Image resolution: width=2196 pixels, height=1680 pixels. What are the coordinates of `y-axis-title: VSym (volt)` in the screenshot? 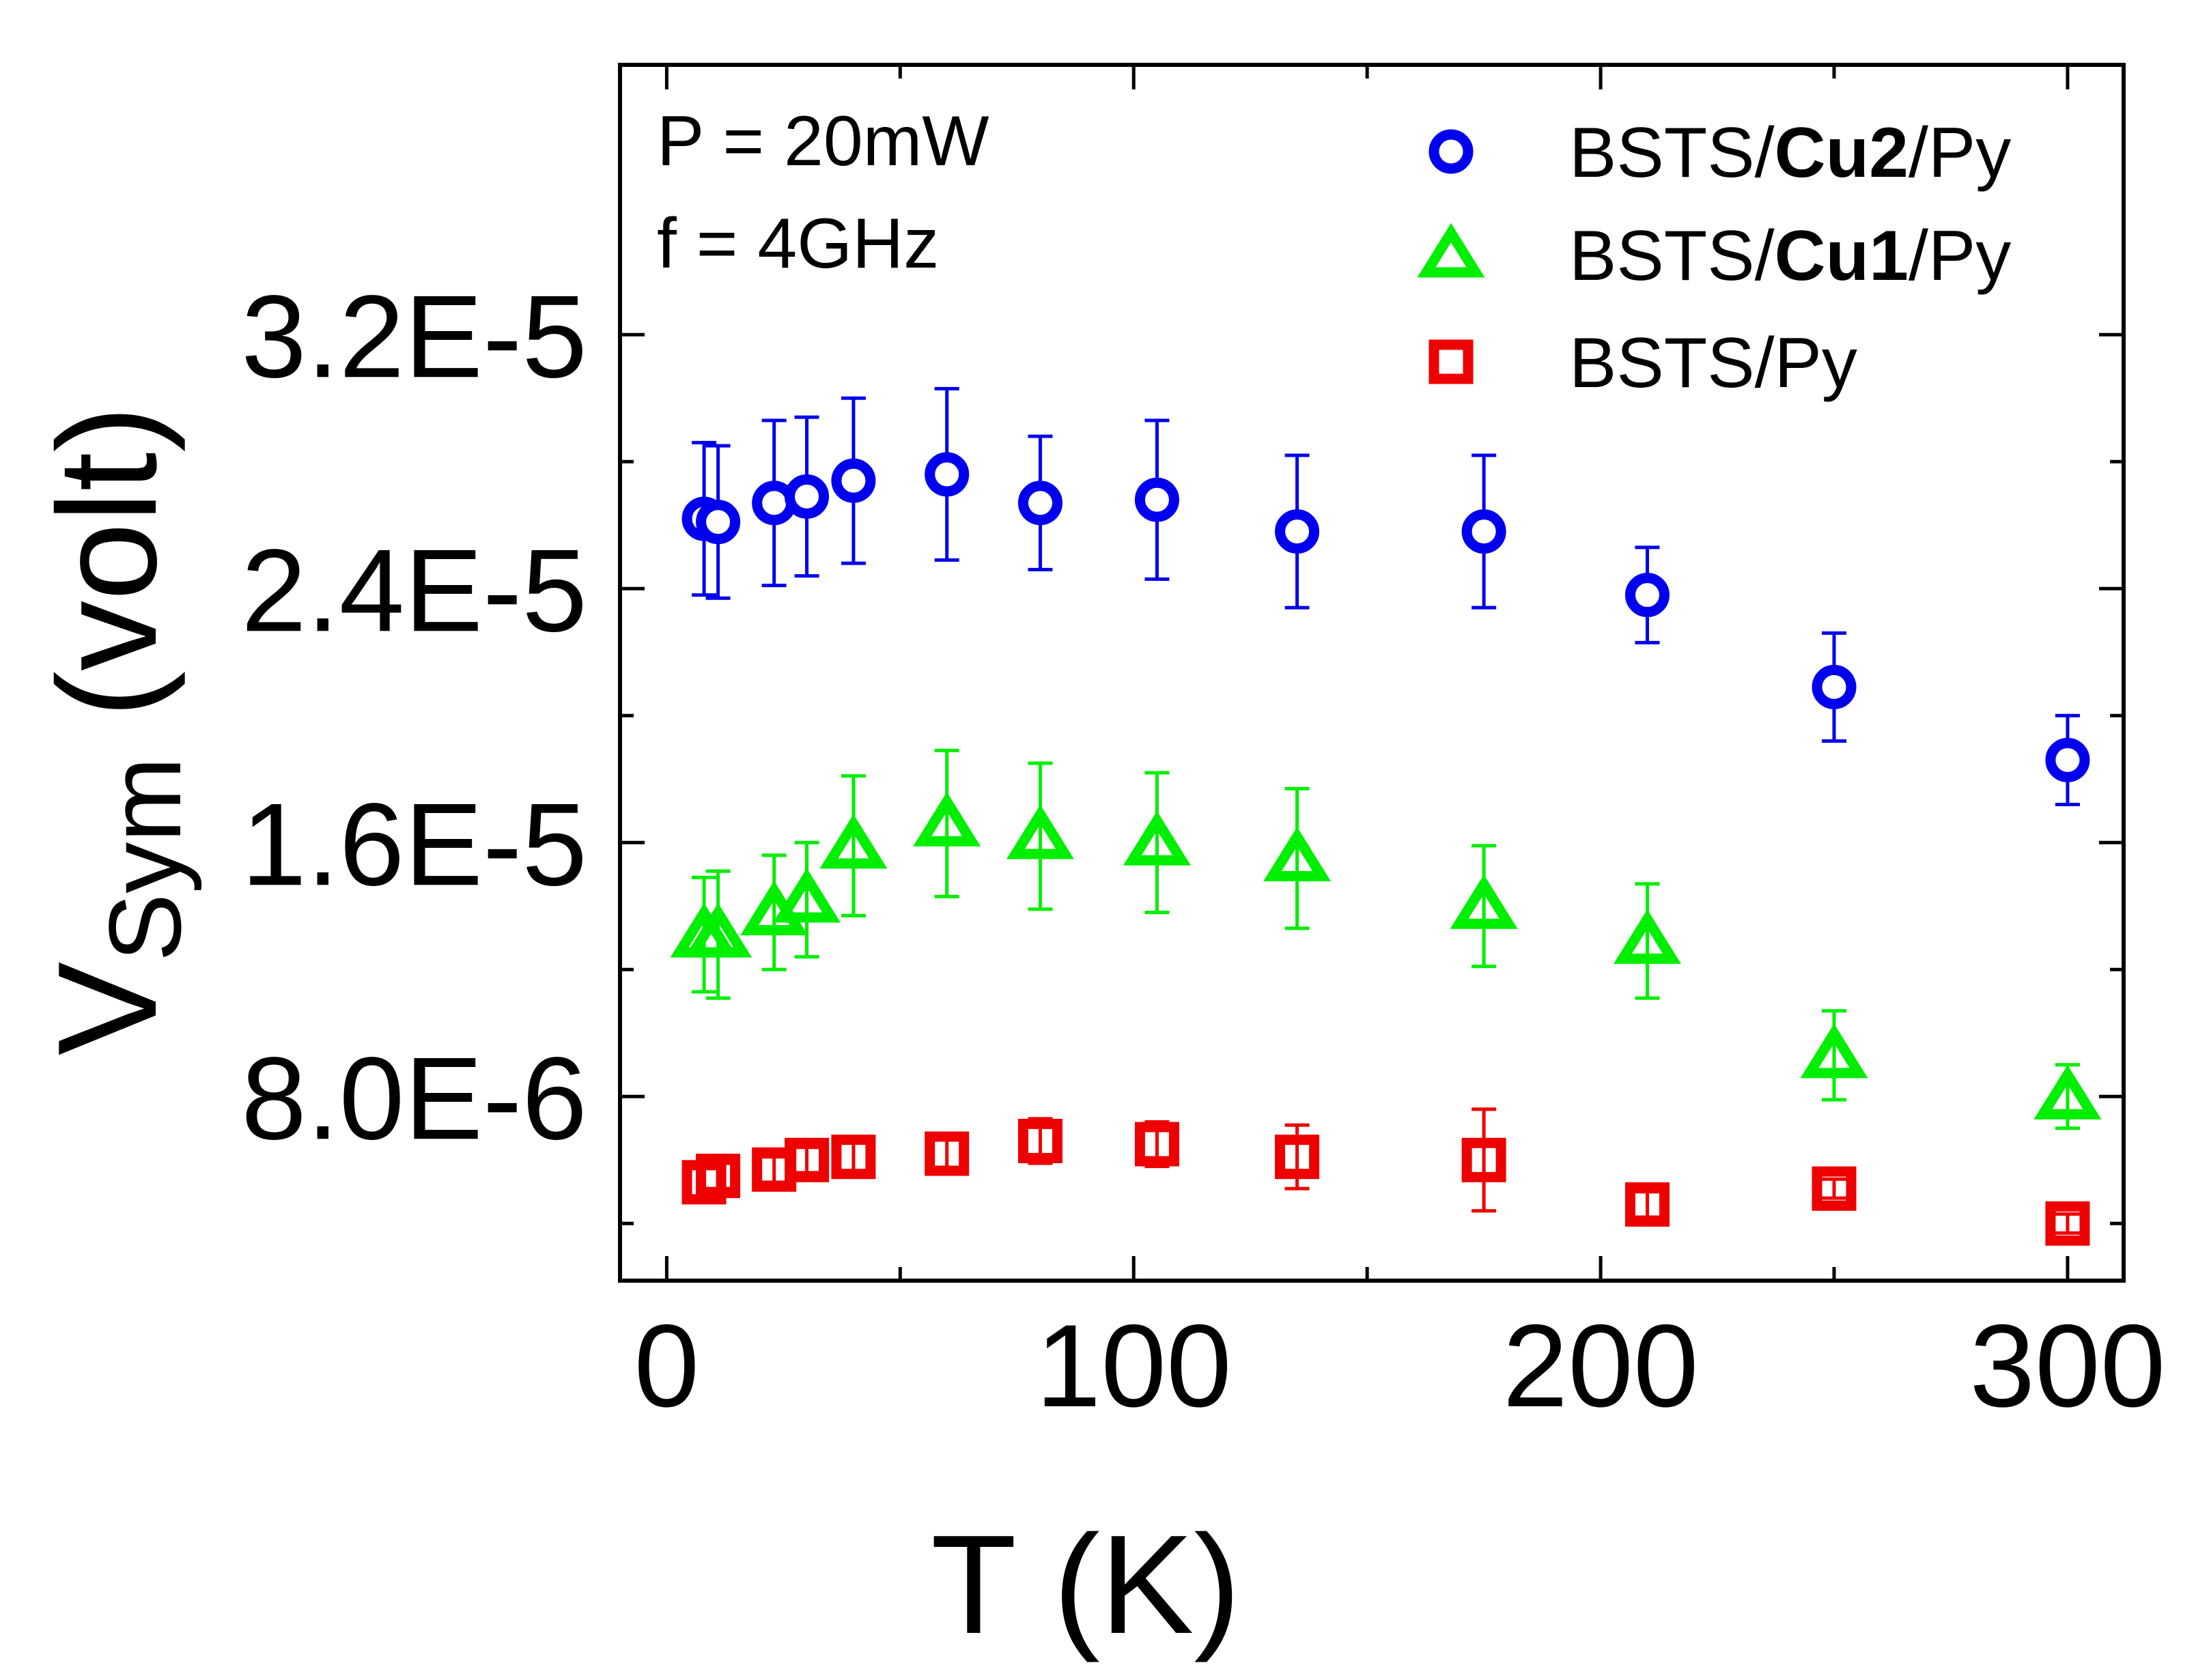 It's located at (116, 730).